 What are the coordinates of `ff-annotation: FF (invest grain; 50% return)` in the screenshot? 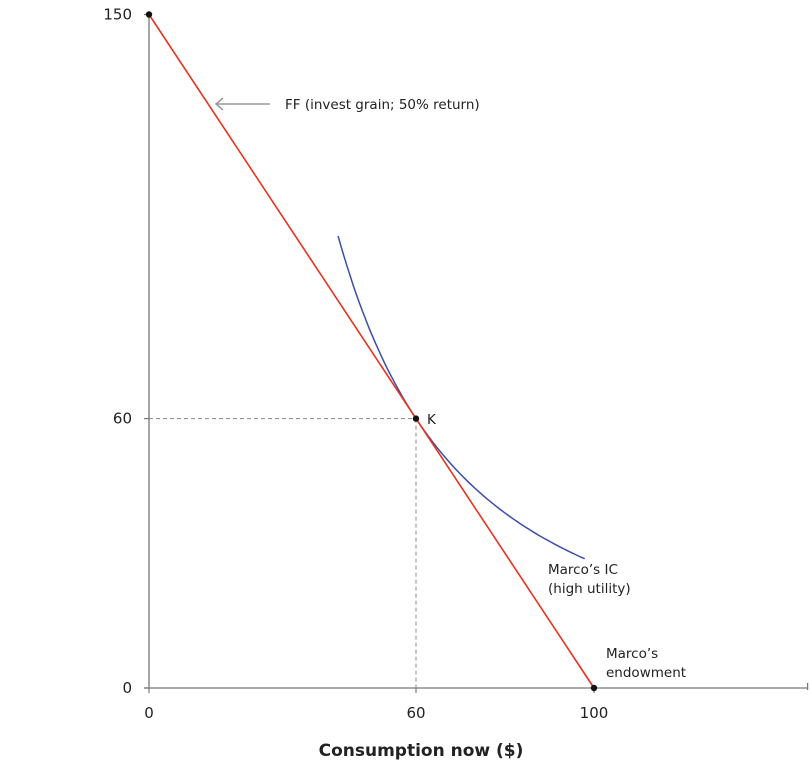 It's located at (347, 105).